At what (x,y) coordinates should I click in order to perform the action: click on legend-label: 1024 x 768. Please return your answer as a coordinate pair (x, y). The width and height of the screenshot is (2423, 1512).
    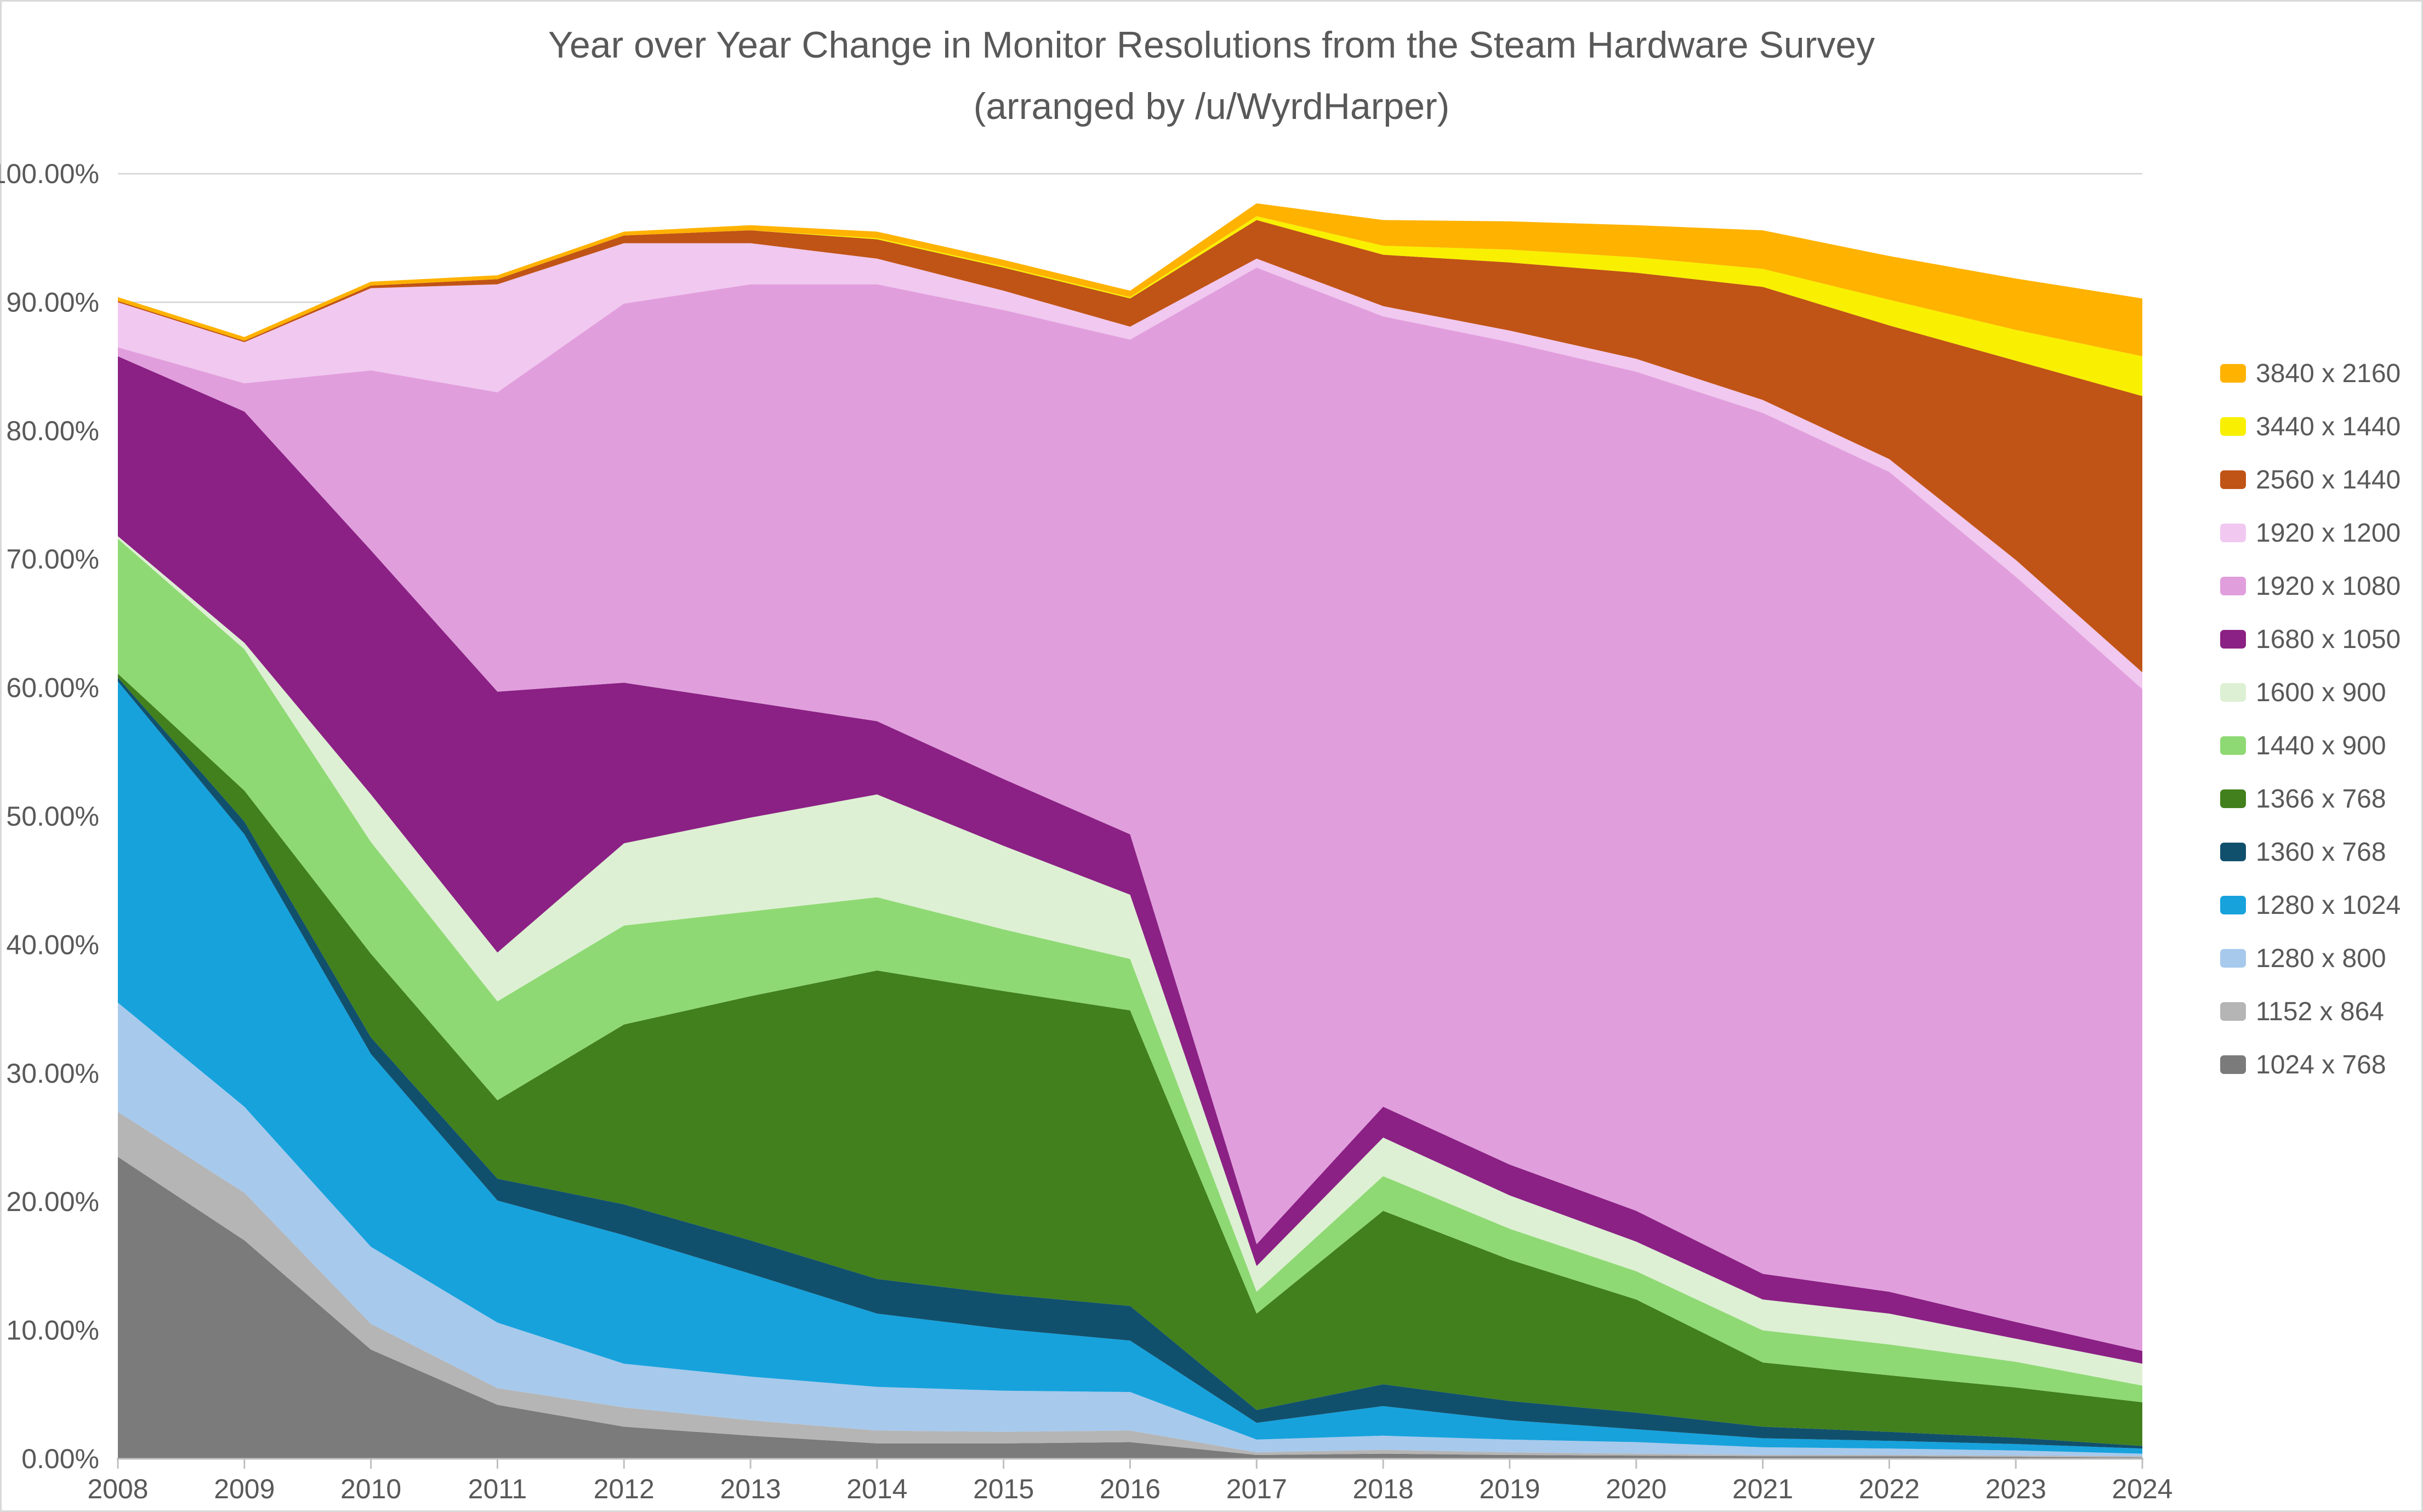
    Looking at the image, I should click on (2321, 1064).